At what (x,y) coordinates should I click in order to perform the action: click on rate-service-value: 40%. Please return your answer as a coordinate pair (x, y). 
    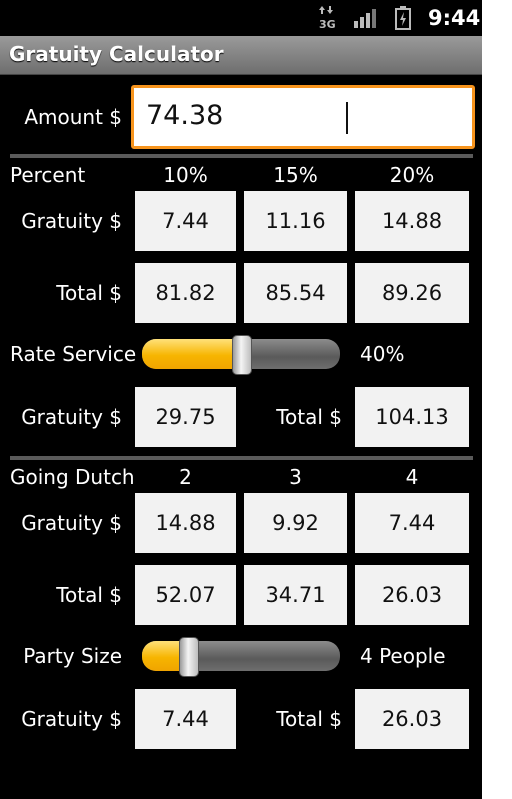
    Looking at the image, I should click on (382, 354).